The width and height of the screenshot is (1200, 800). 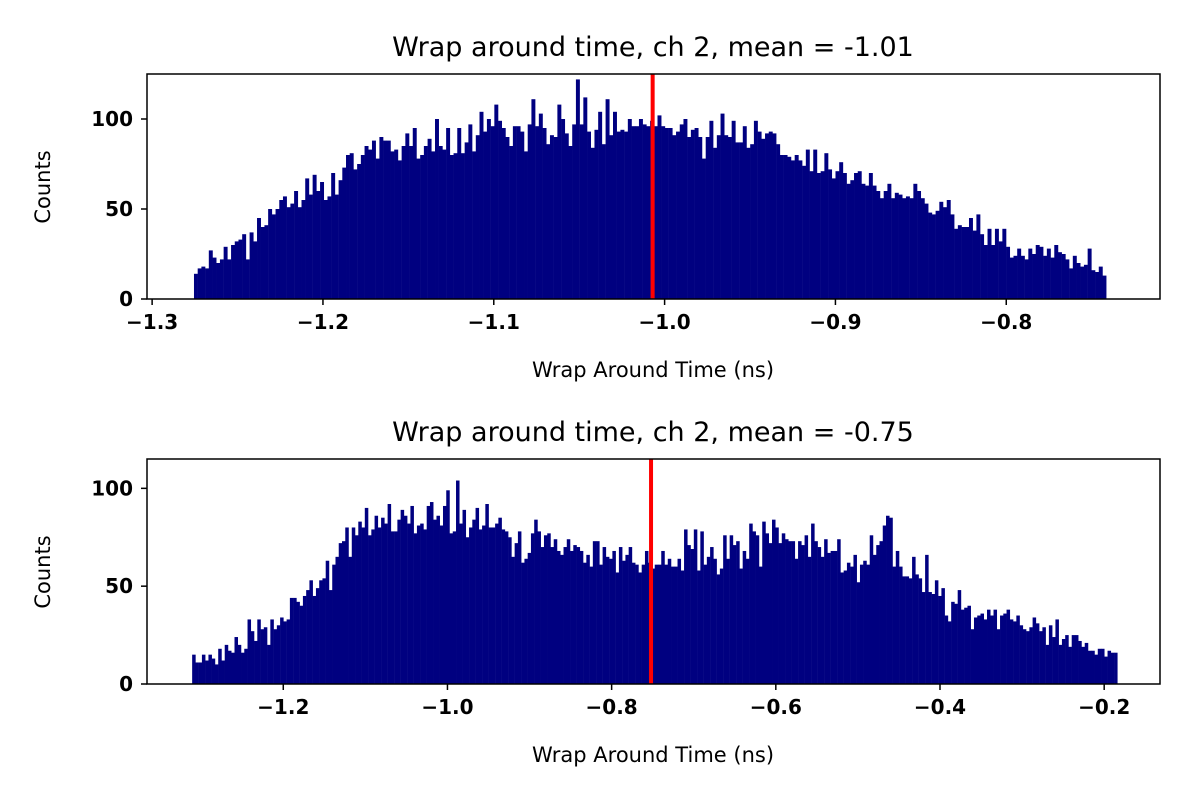 What do you see at coordinates (653, 47) in the screenshot?
I see `chart-title: Wrap around time, ch 2, mean = -1.01` at bounding box center [653, 47].